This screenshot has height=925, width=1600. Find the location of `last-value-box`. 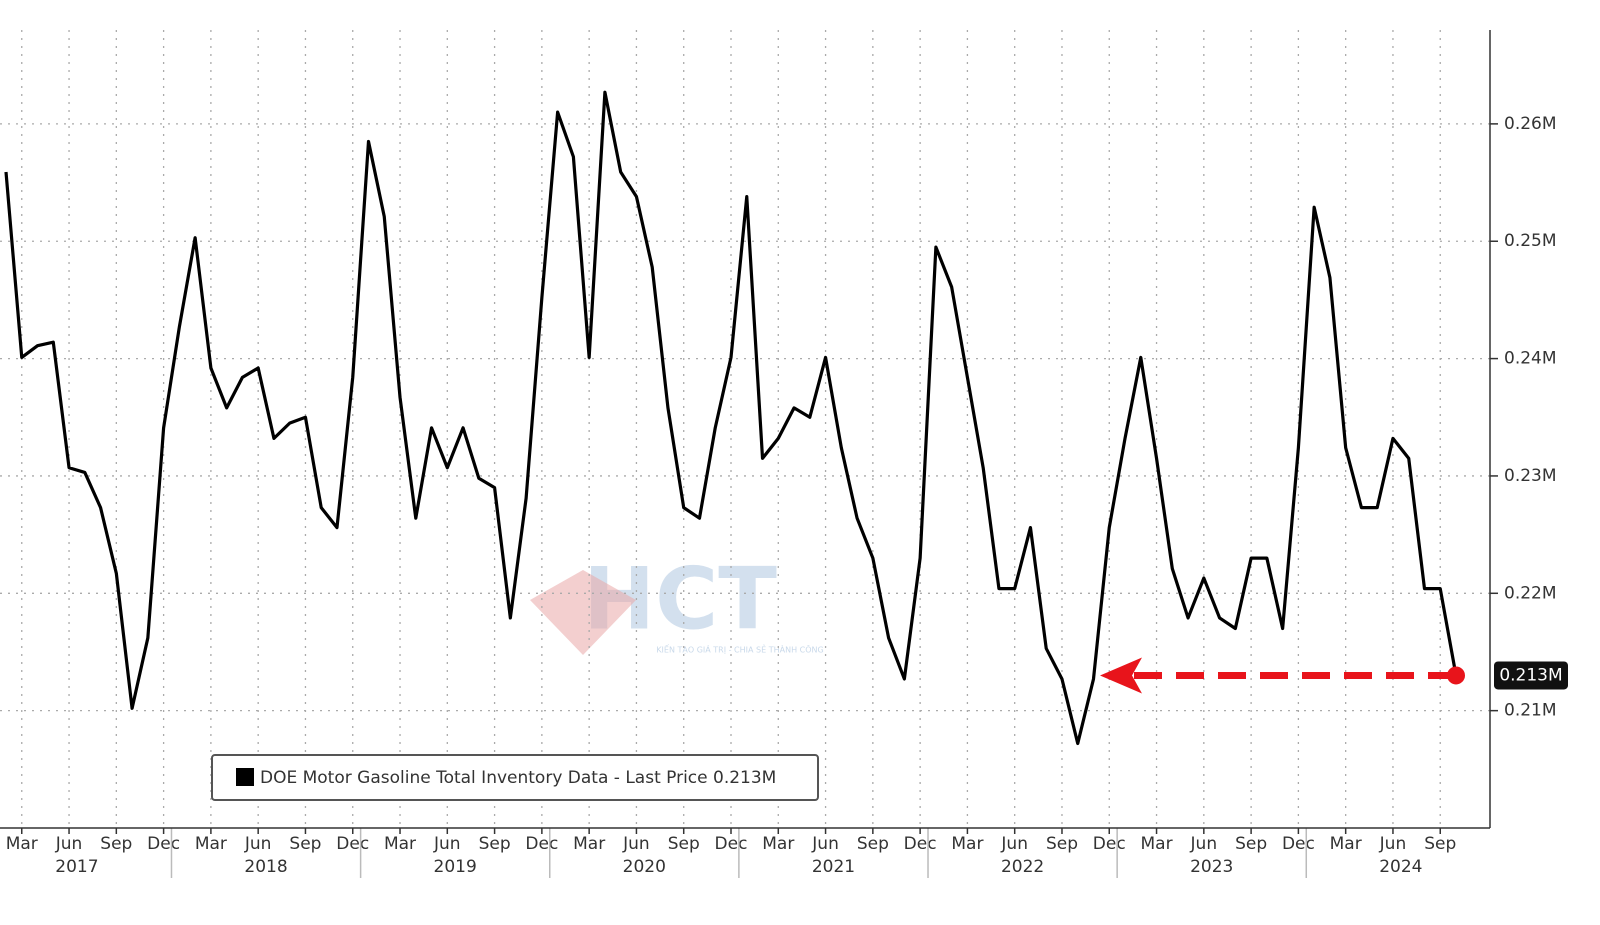

last-value-box is located at coordinates (1531, 675).